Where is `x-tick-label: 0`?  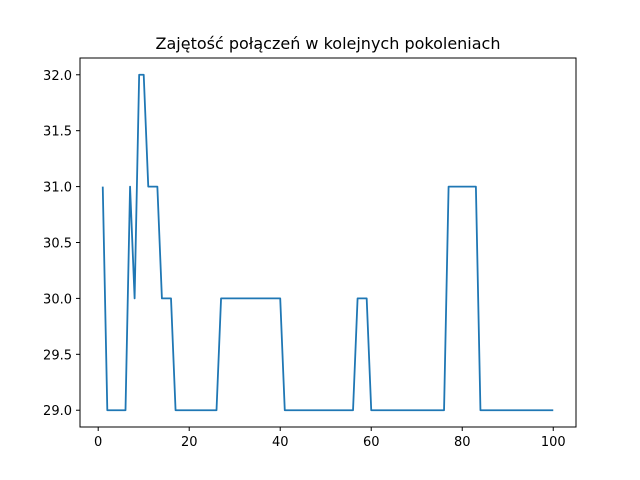
x-tick-label: 0 is located at coordinates (98, 442).